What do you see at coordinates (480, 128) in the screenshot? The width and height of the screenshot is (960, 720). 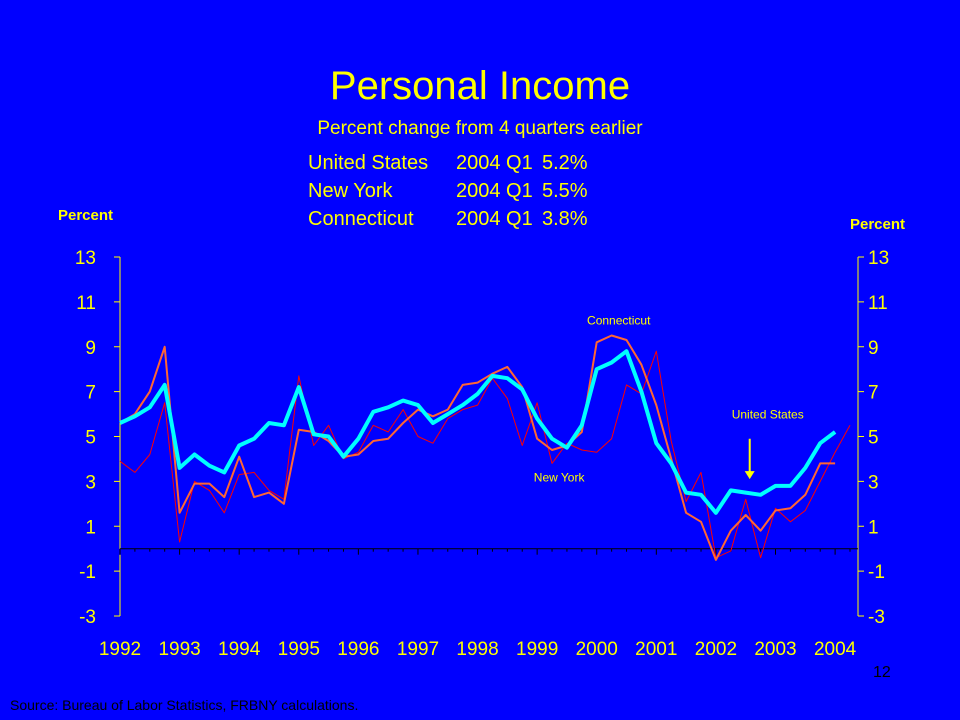 I see `chart-subtitle: Percent change from 4 quarters earlier` at bounding box center [480, 128].